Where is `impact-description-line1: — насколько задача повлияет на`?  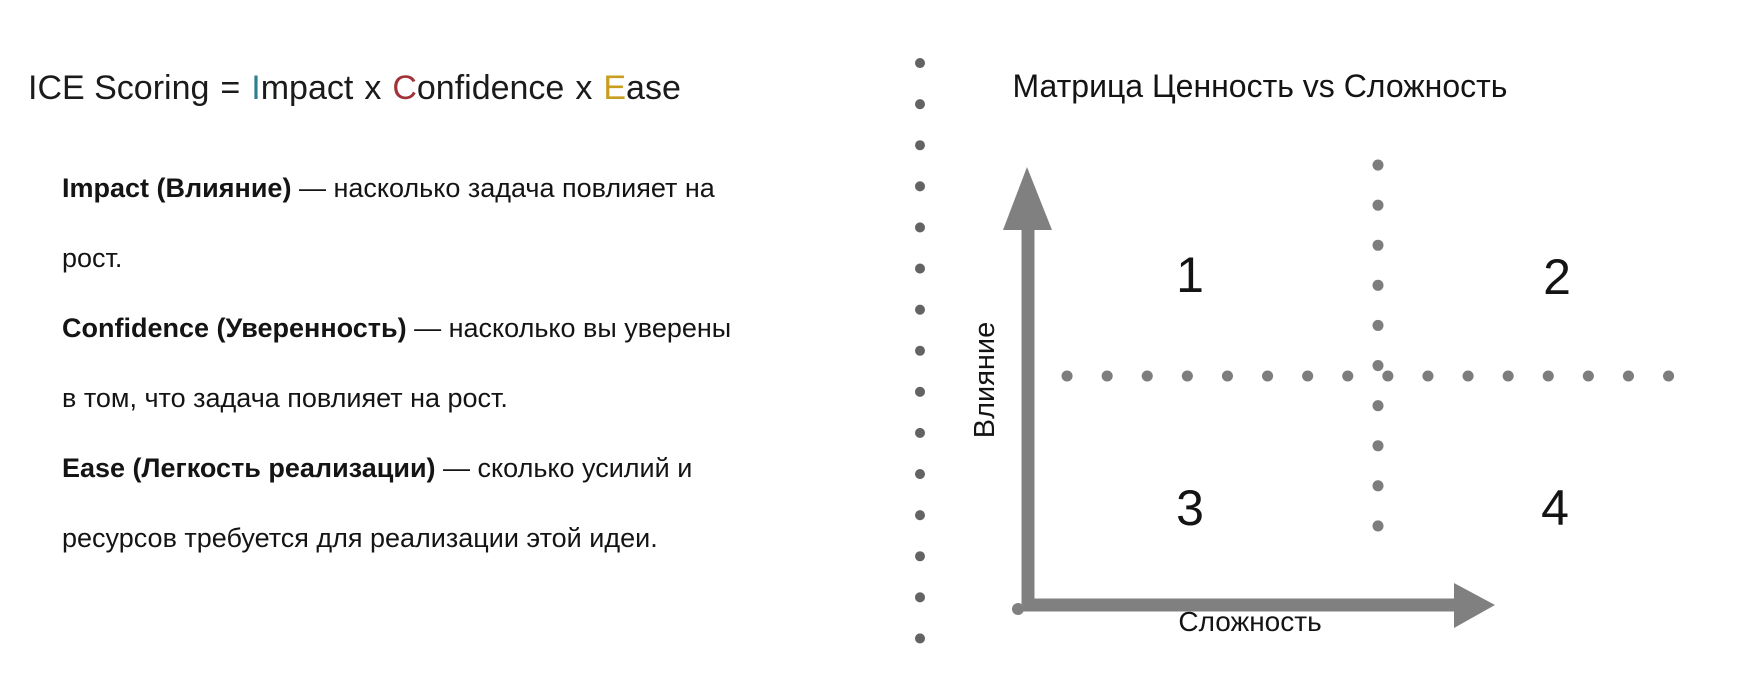
impact-description-line1: — насколько задача повлияет на is located at coordinates (503, 188).